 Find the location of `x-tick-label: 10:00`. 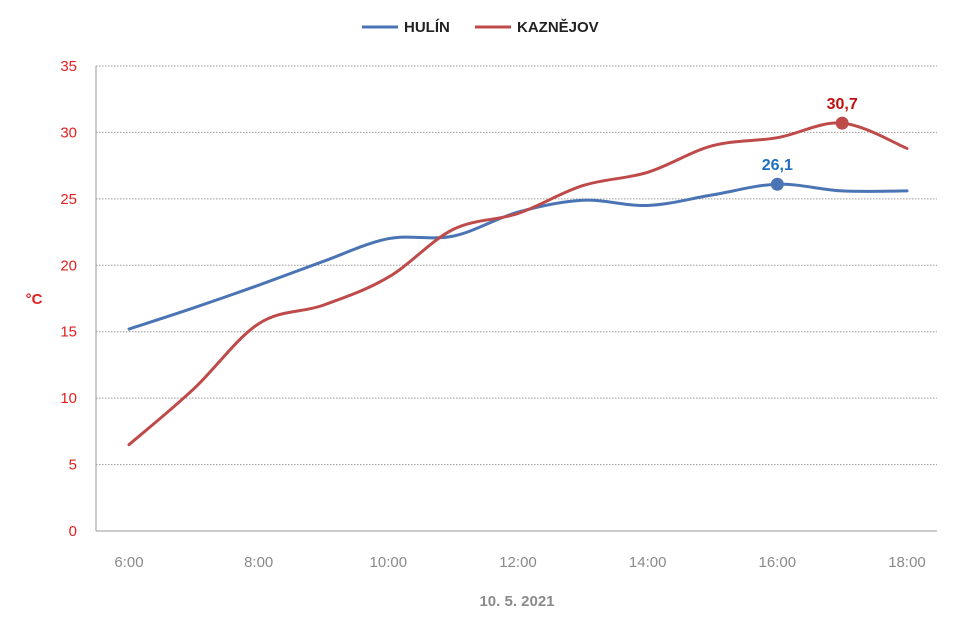

x-tick-label: 10:00 is located at coordinates (389, 562).